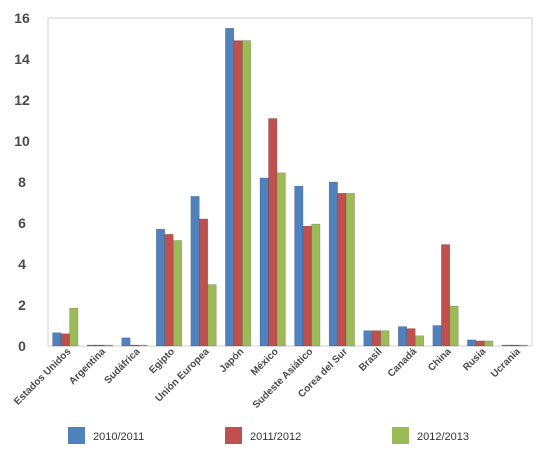 This screenshot has height=454, width=540. I want to click on x-tick-label: Brasil, so click(371, 360).